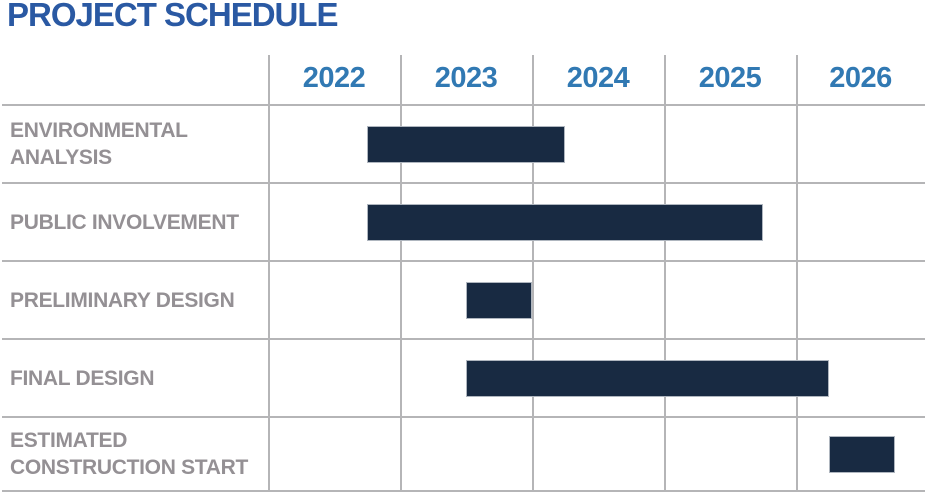  Describe the element at coordinates (99, 130) in the screenshot. I see `task-label-line: ENVIRONMENTAL` at that location.